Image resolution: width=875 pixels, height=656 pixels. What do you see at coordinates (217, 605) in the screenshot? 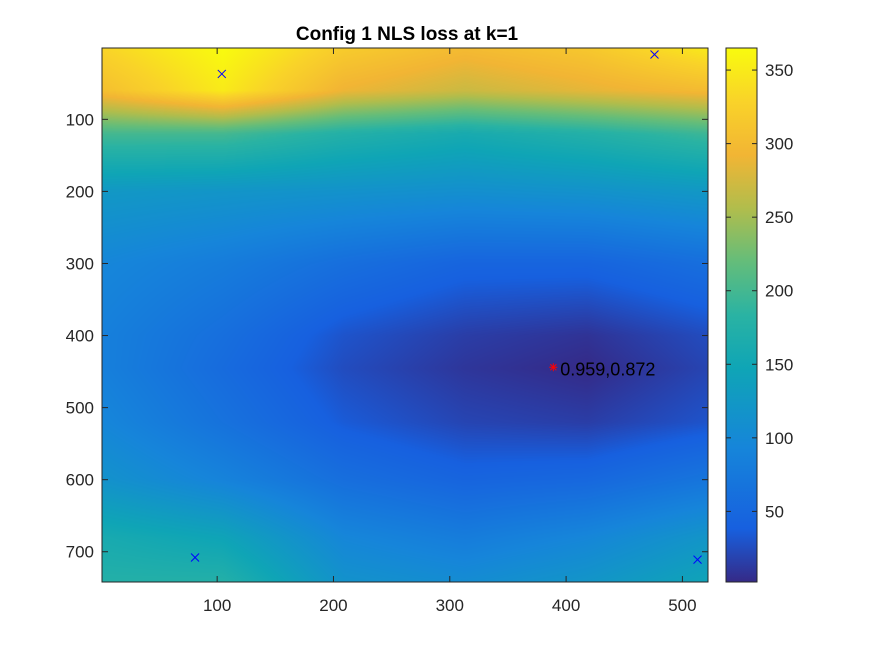
I see `x-tick-label: 100` at bounding box center [217, 605].